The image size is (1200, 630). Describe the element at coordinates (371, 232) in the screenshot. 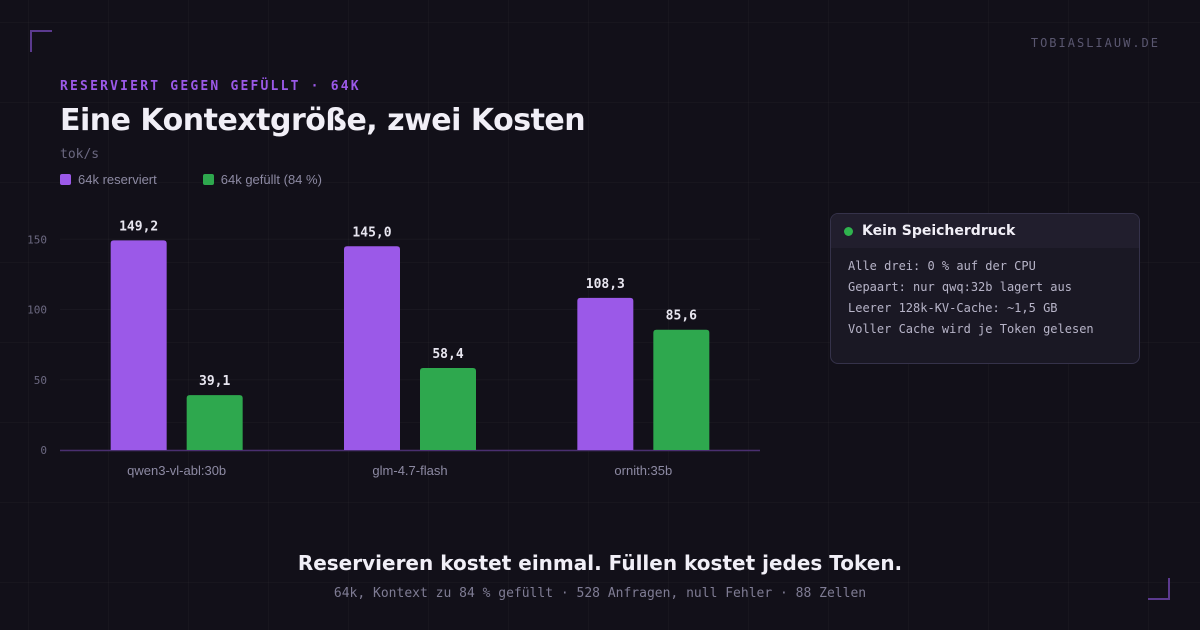

I see `bar-value-label-glm-4-7-flash-reserved: 145,0` at that location.